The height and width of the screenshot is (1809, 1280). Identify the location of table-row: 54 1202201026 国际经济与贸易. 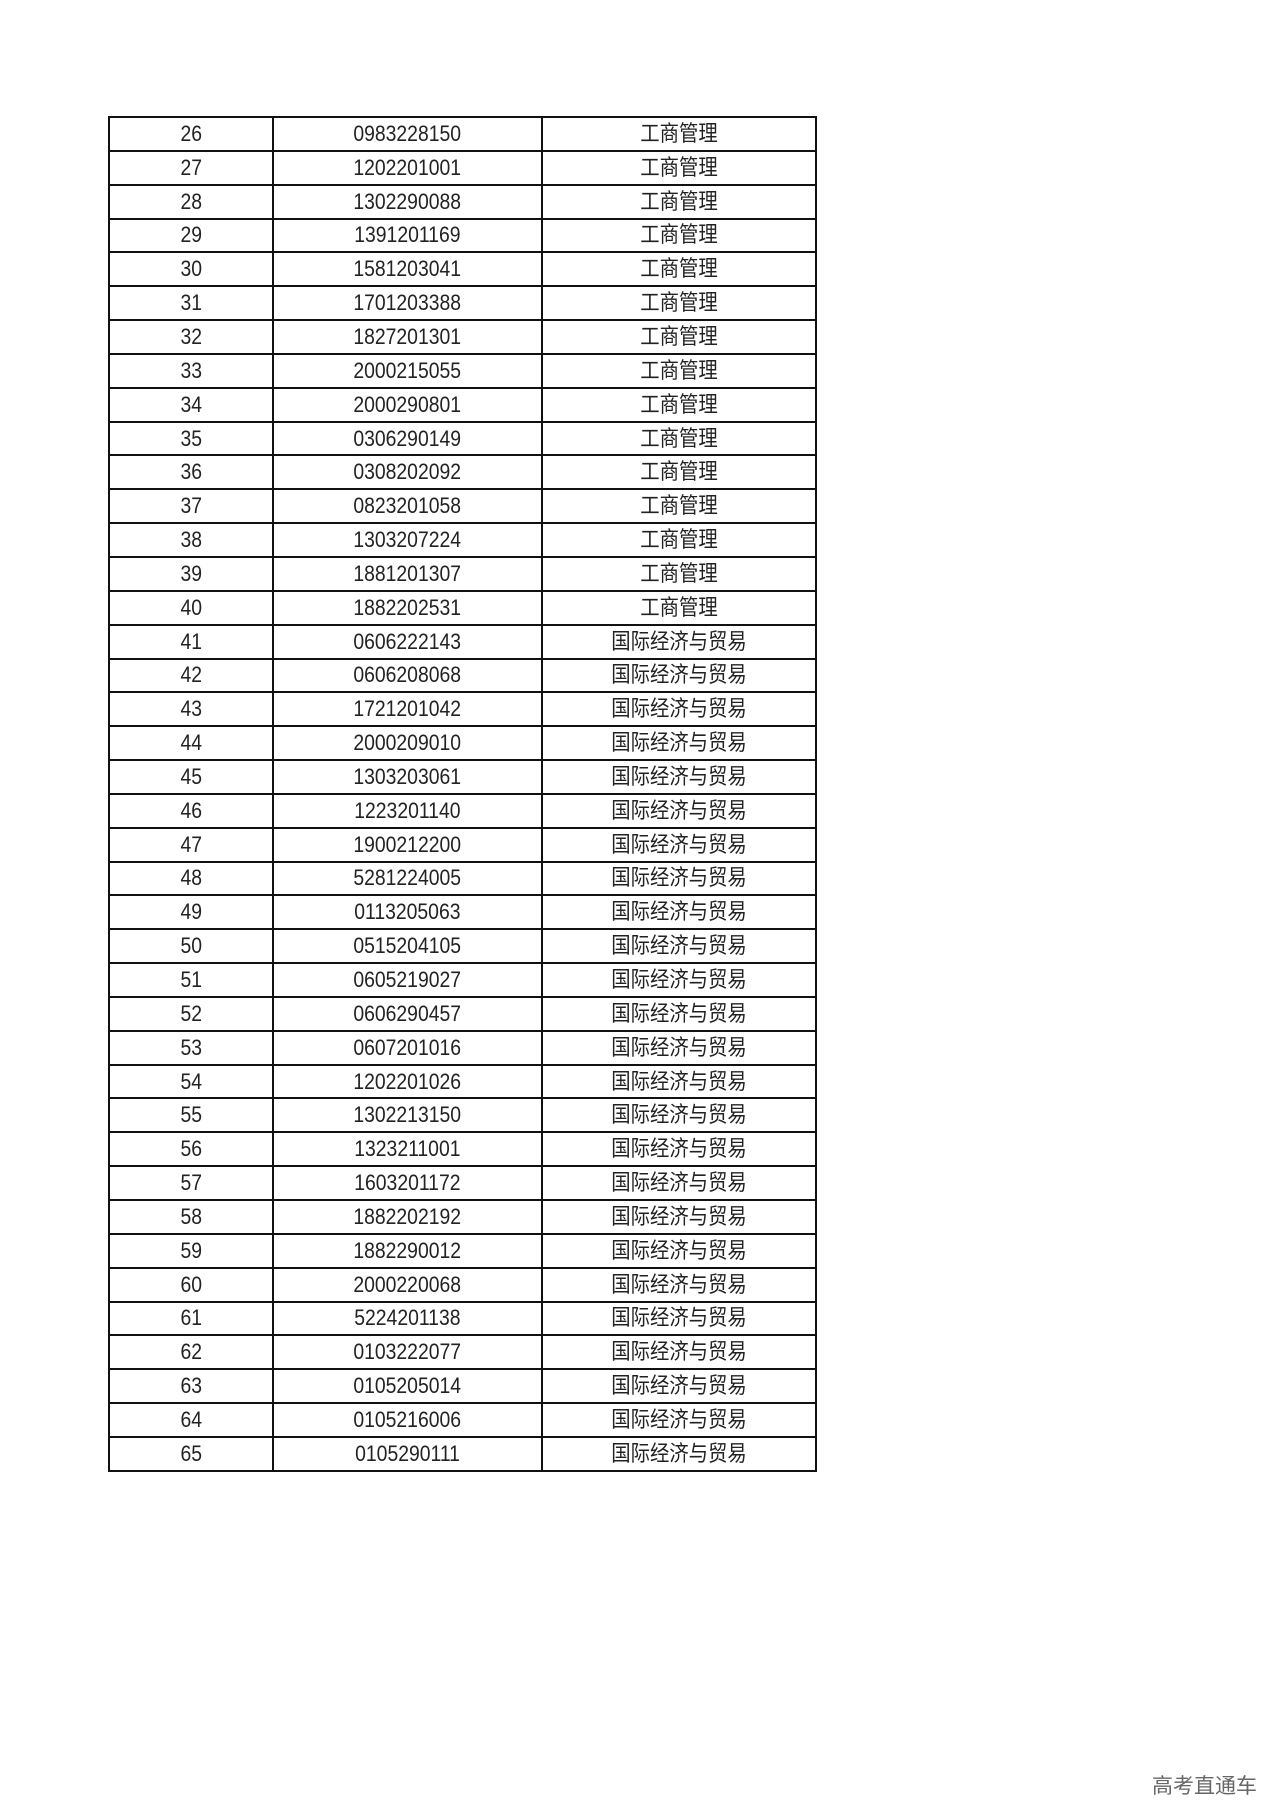
(462, 1081).